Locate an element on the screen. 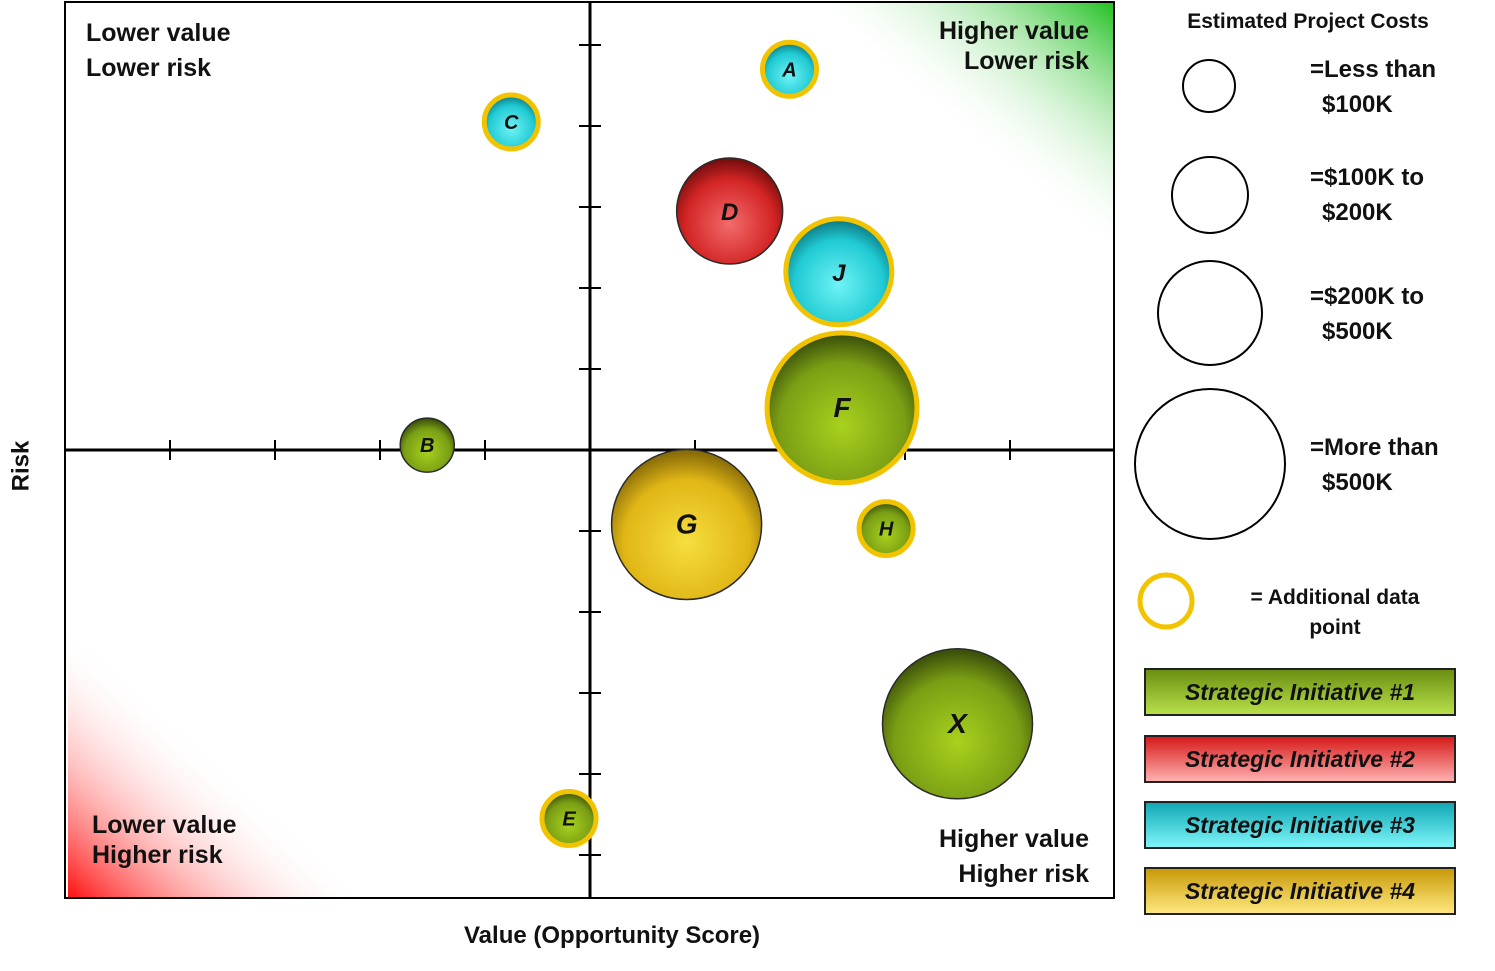 The image size is (1495, 971). bubble-f: F is located at coordinates (842, 408).